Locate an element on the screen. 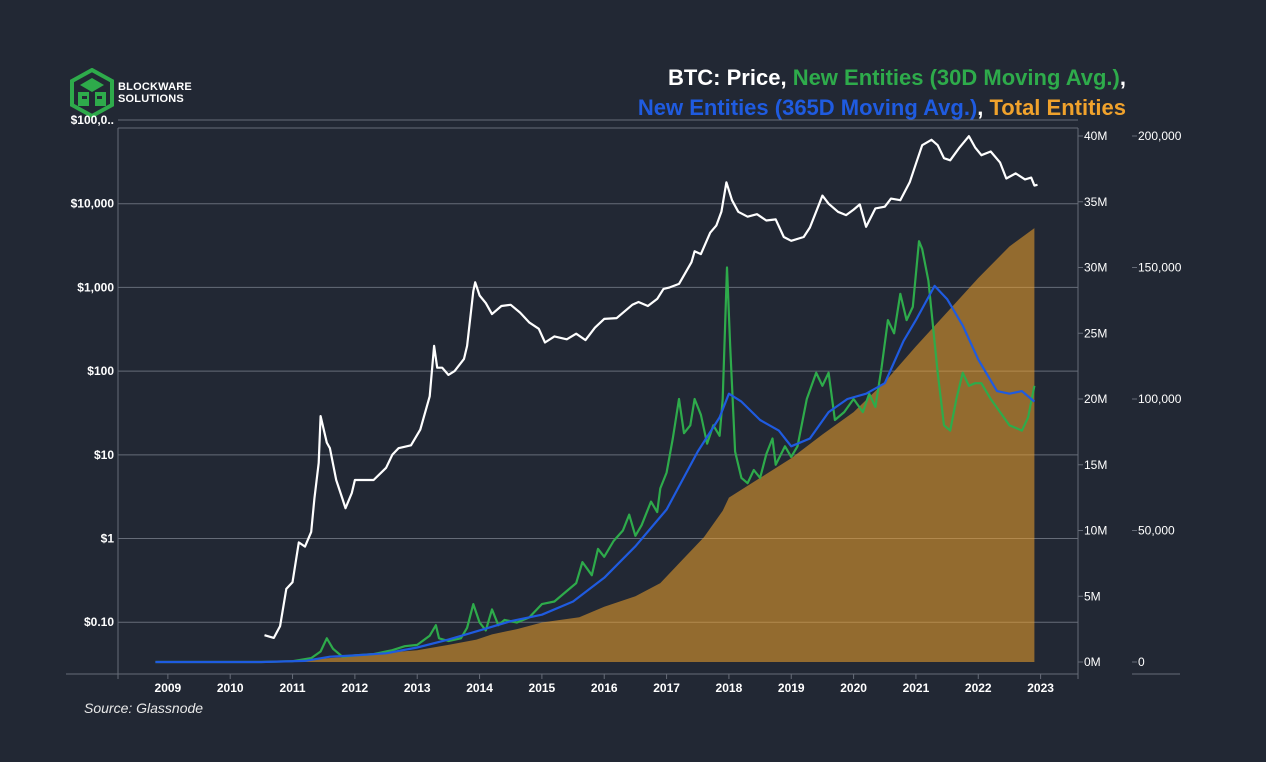  blockware-logo: BLOCKWARE SOLUTIONS is located at coordinates (143, 93).